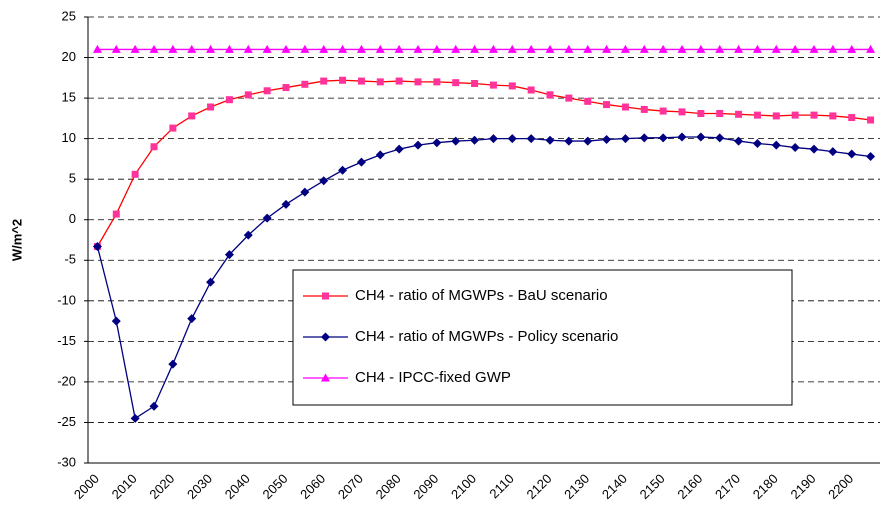 This screenshot has height=525, width=881. Describe the element at coordinates (66, 421) in the screenshot. I see `y-tick-label: -25` at that location.